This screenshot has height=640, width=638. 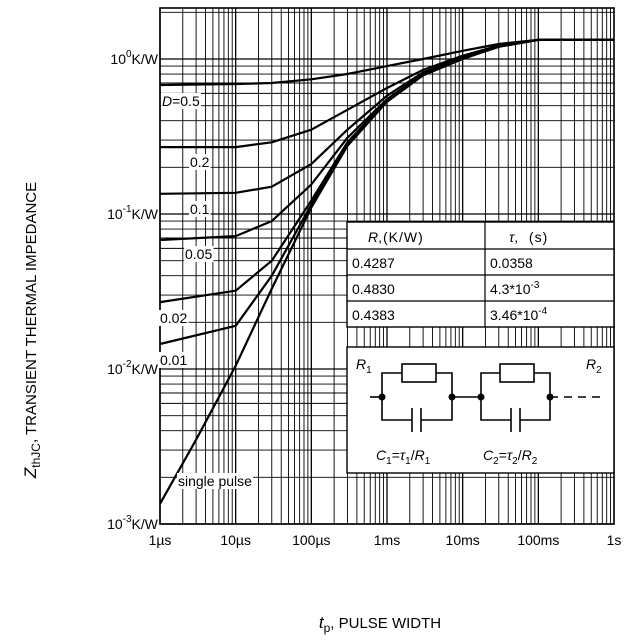 I want to click on y-tick-exponent: -2, so click(x=127, y=364).